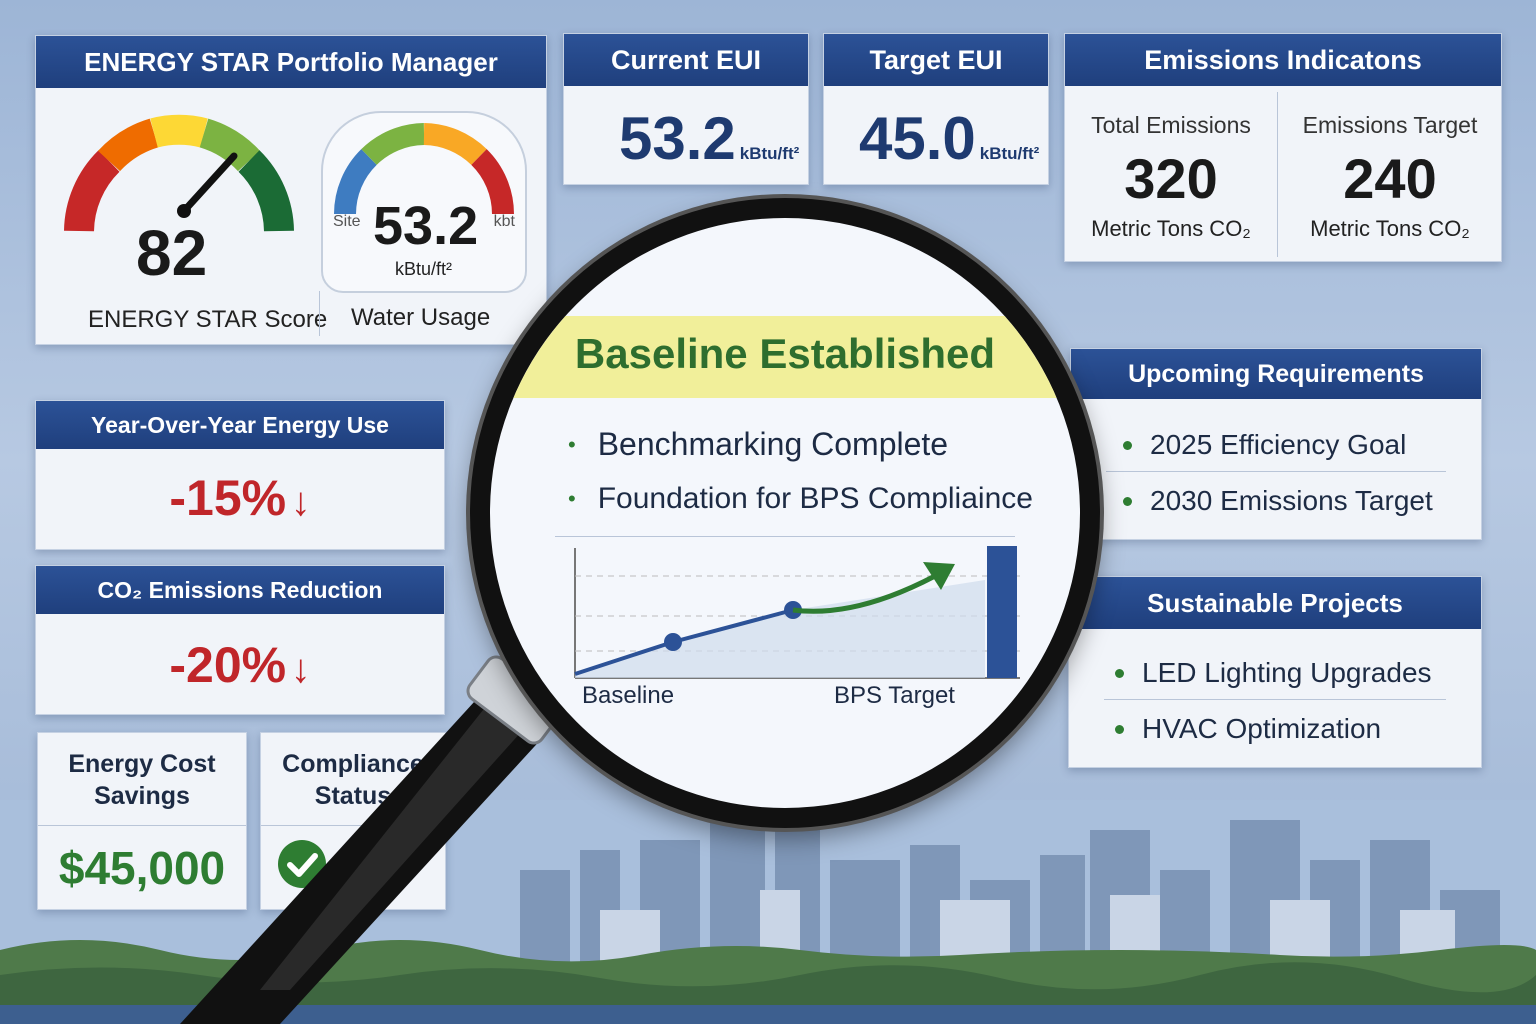  Describe the element at coordinates (1171, 178) in the screenshot. I see `total-emissions-value: 320` at that location.